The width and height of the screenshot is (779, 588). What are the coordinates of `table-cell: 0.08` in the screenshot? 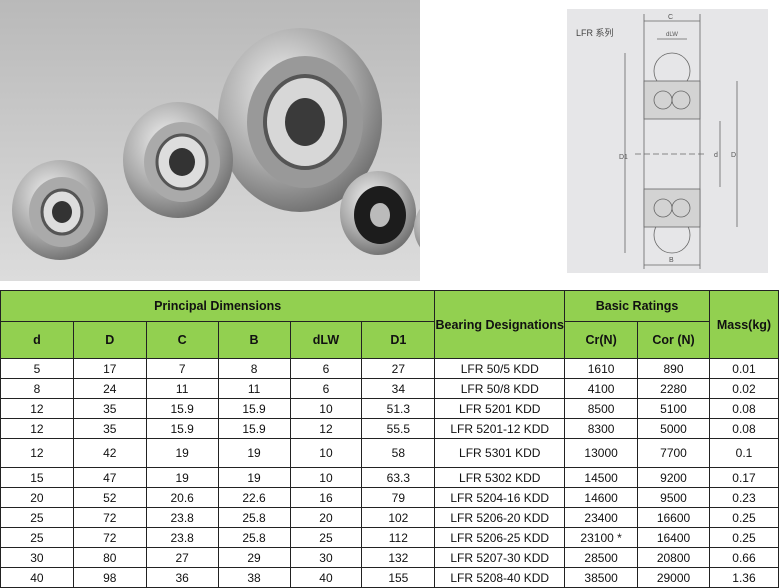 It's located at (743, 408).